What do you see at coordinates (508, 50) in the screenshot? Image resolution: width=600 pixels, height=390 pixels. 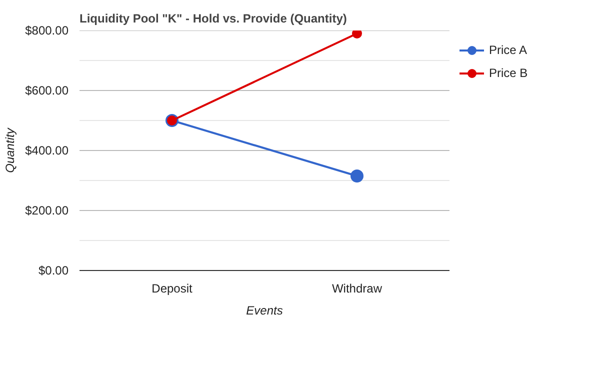 I see `legend-label: Price A` at bounding box center [508, 50].